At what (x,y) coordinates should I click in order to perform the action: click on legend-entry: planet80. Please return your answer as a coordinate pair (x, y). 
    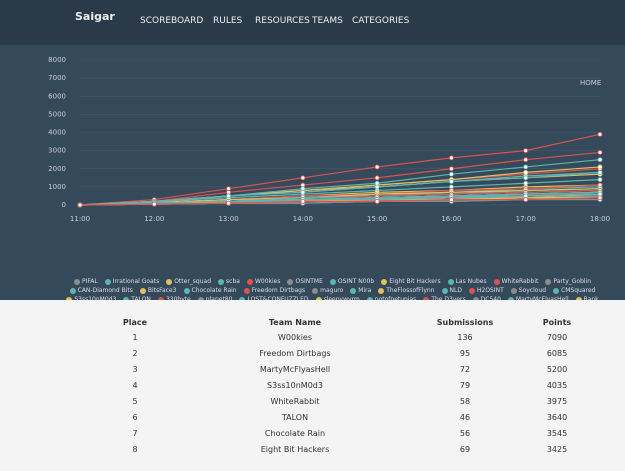
    Looking at the image, I should click on (215, 299).